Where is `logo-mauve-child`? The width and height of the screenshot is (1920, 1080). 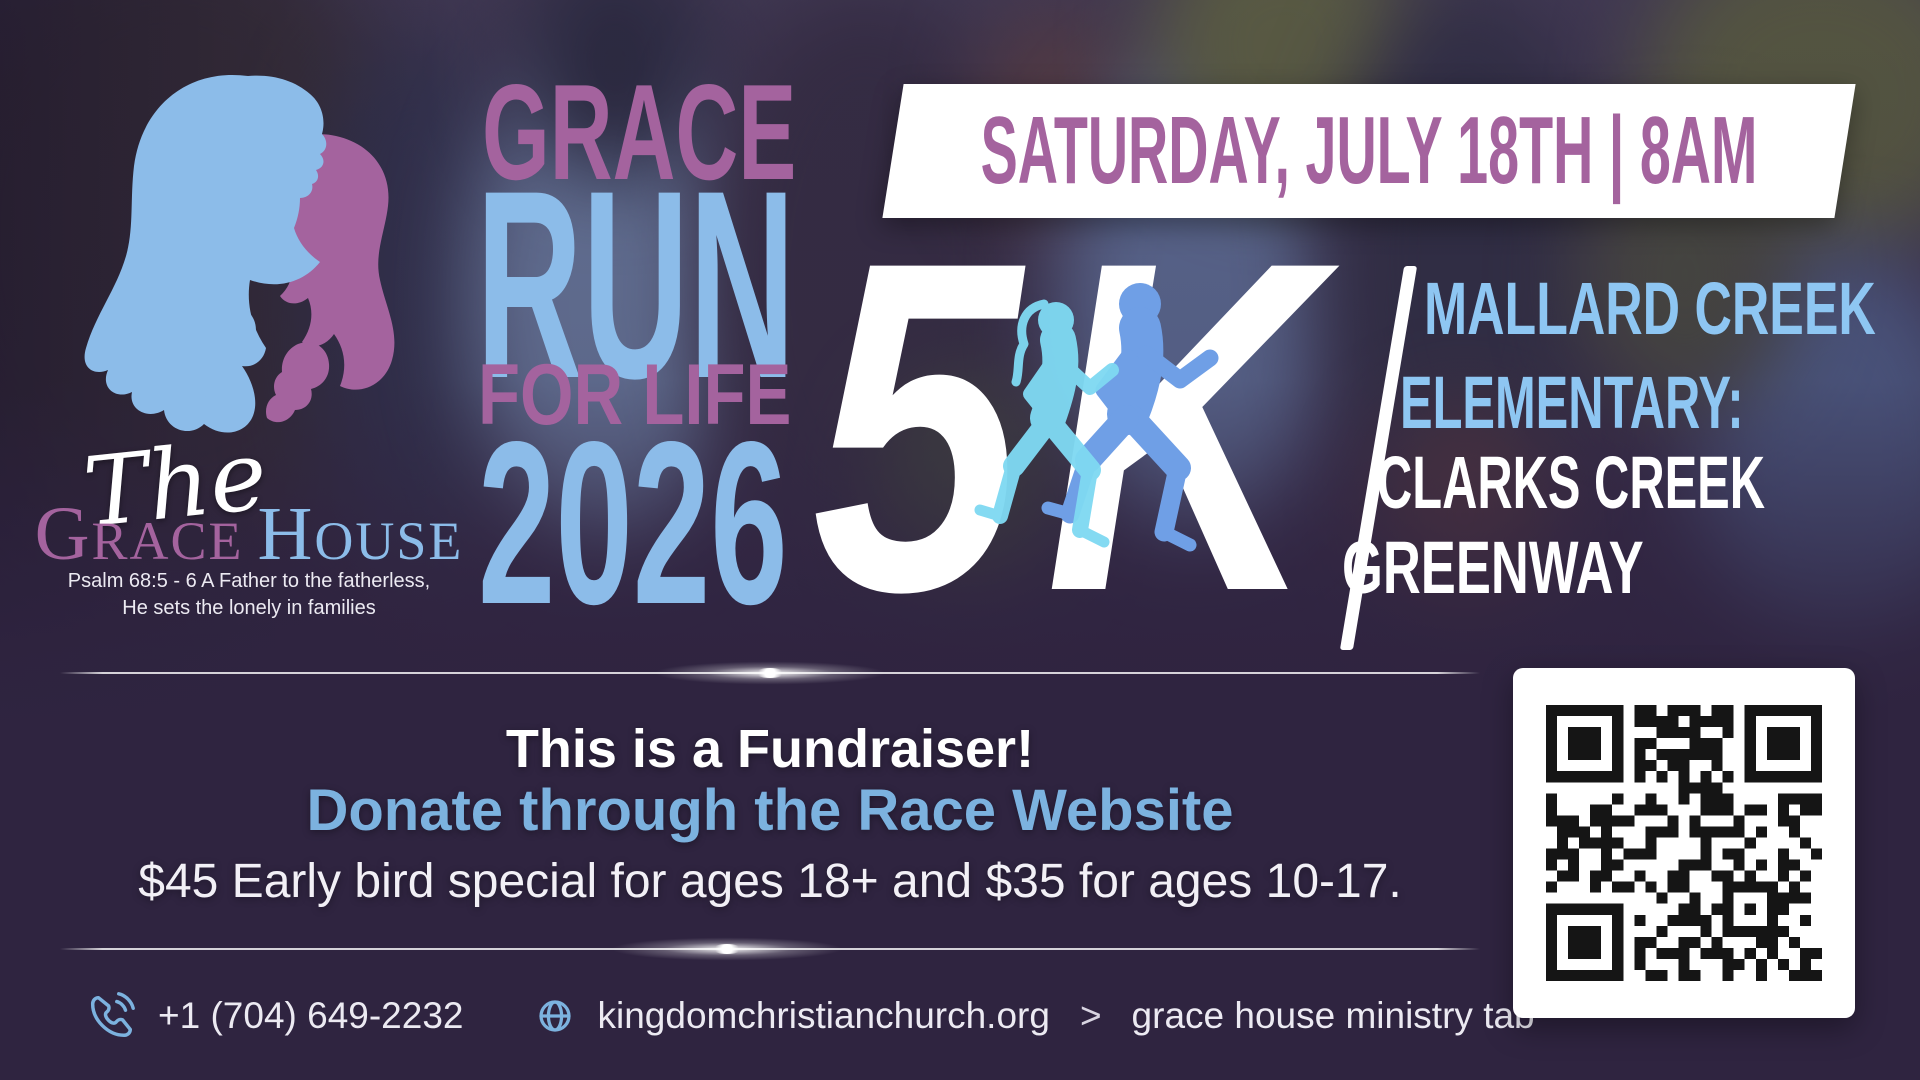
logo-mauve-child is located at coordinates (298, 382).